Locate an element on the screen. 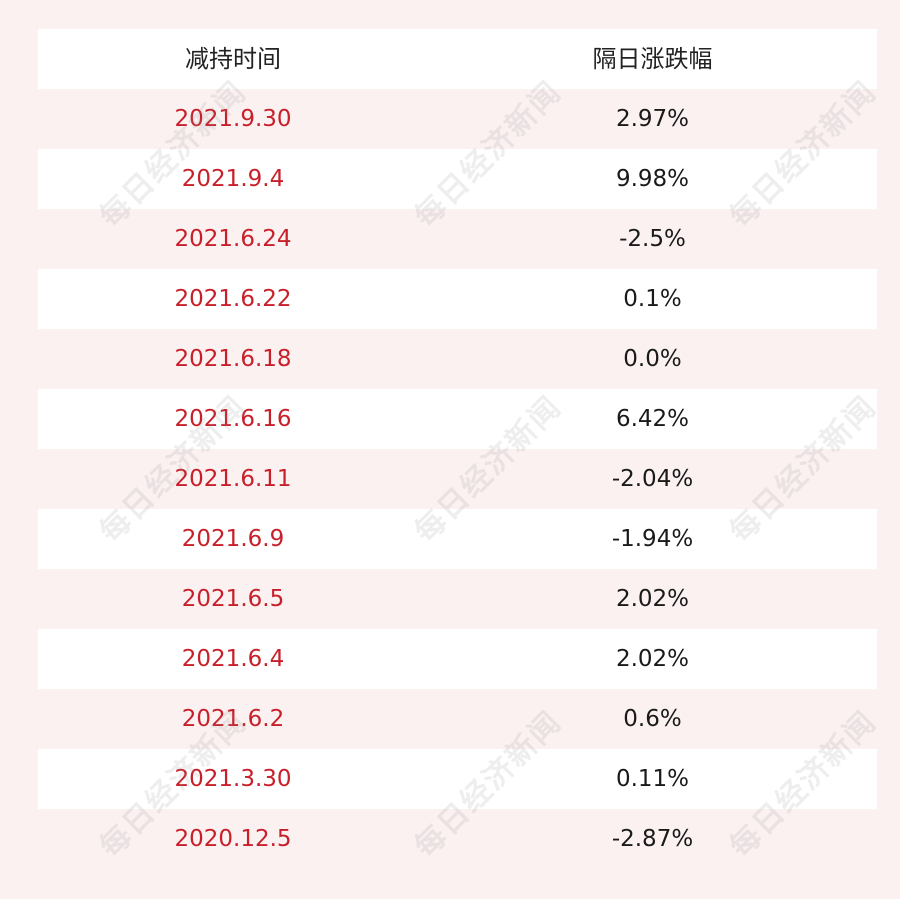 The width and height of the screenshot is (900, 899). row-change: 0.11% is located at coordinates (652, 779).